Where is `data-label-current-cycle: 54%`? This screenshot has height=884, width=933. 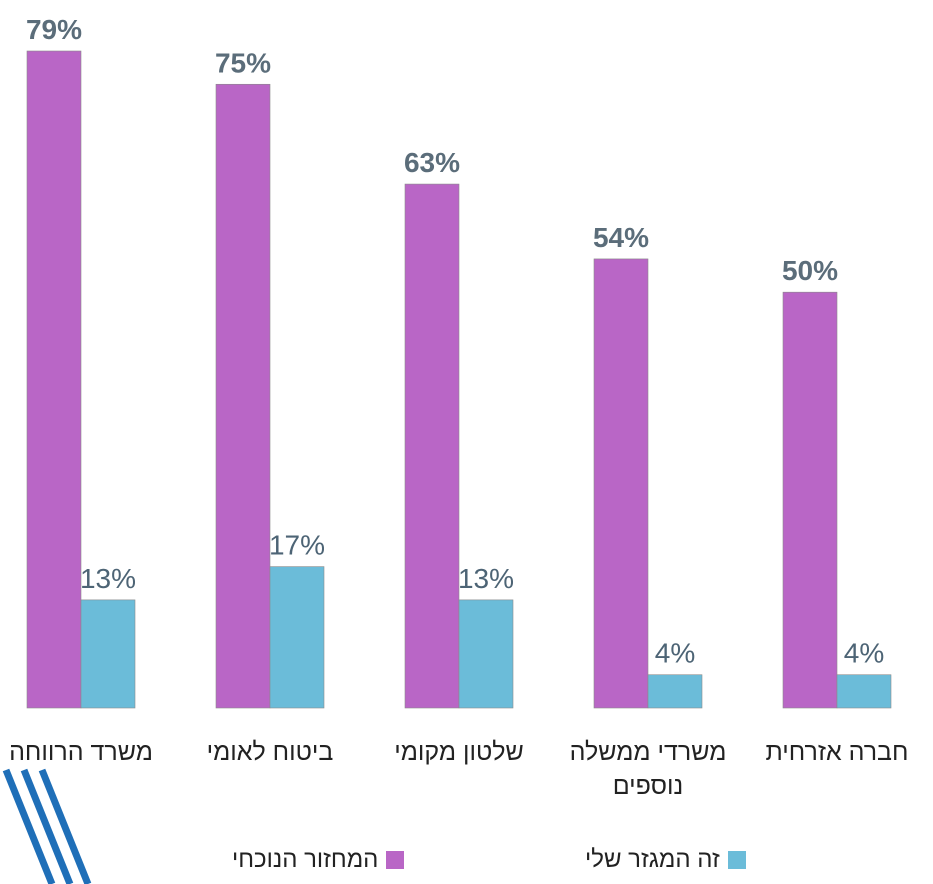
data-label-current-cycle: 54% is located at coordinates (621, 237).